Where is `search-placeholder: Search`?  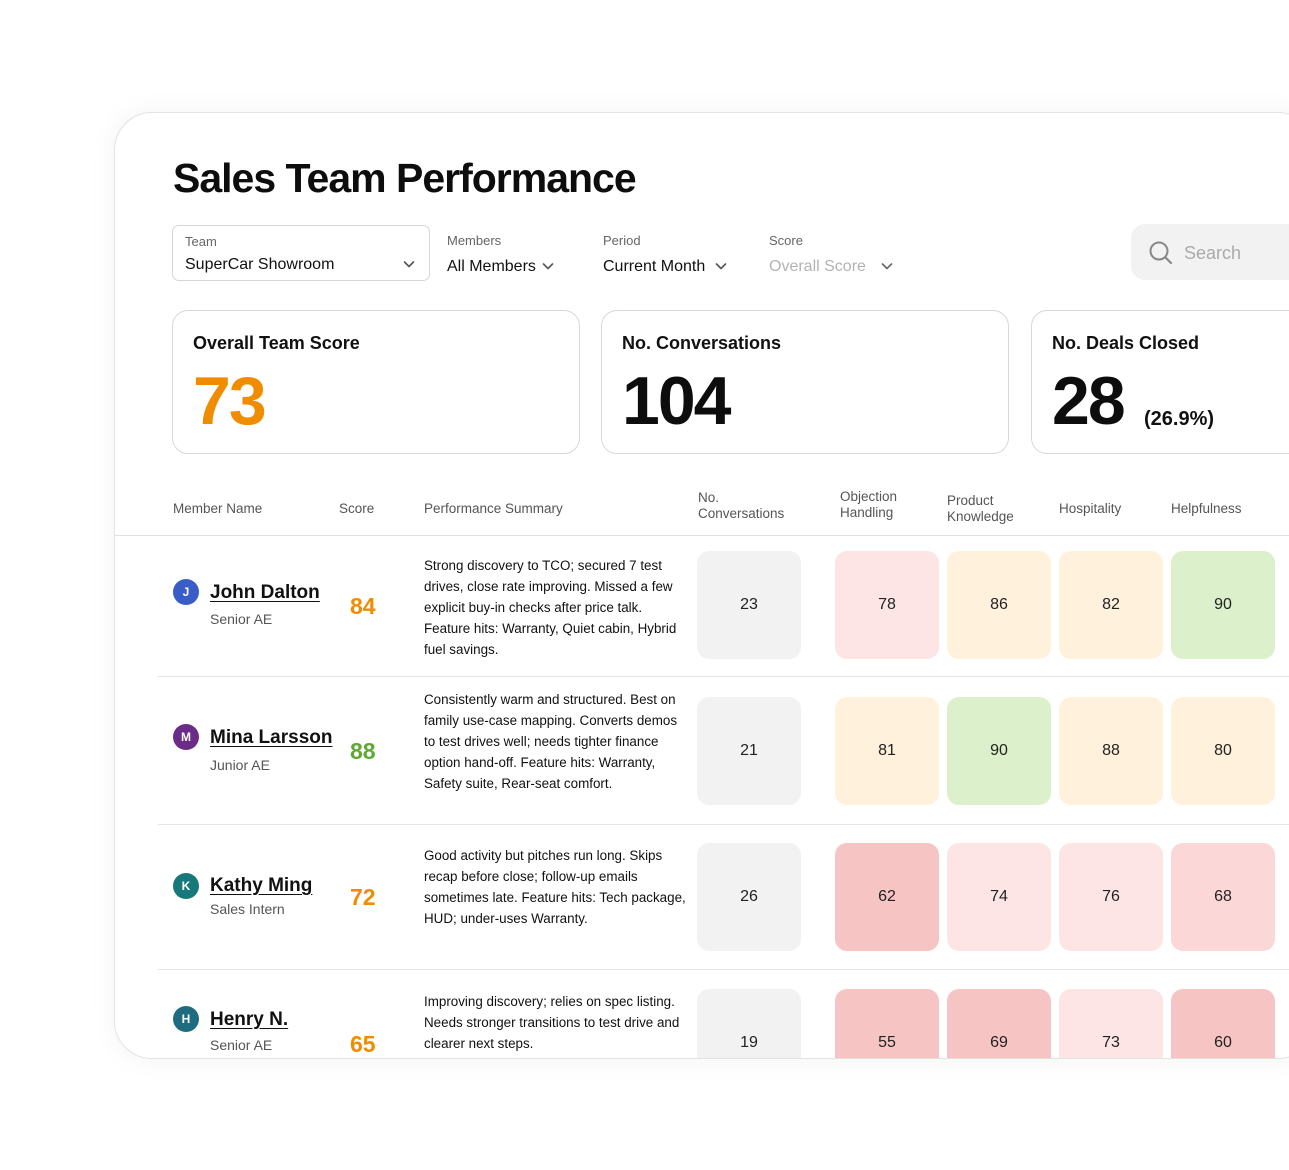 search-placeholder: Search is located at coordinates (1213, 253).